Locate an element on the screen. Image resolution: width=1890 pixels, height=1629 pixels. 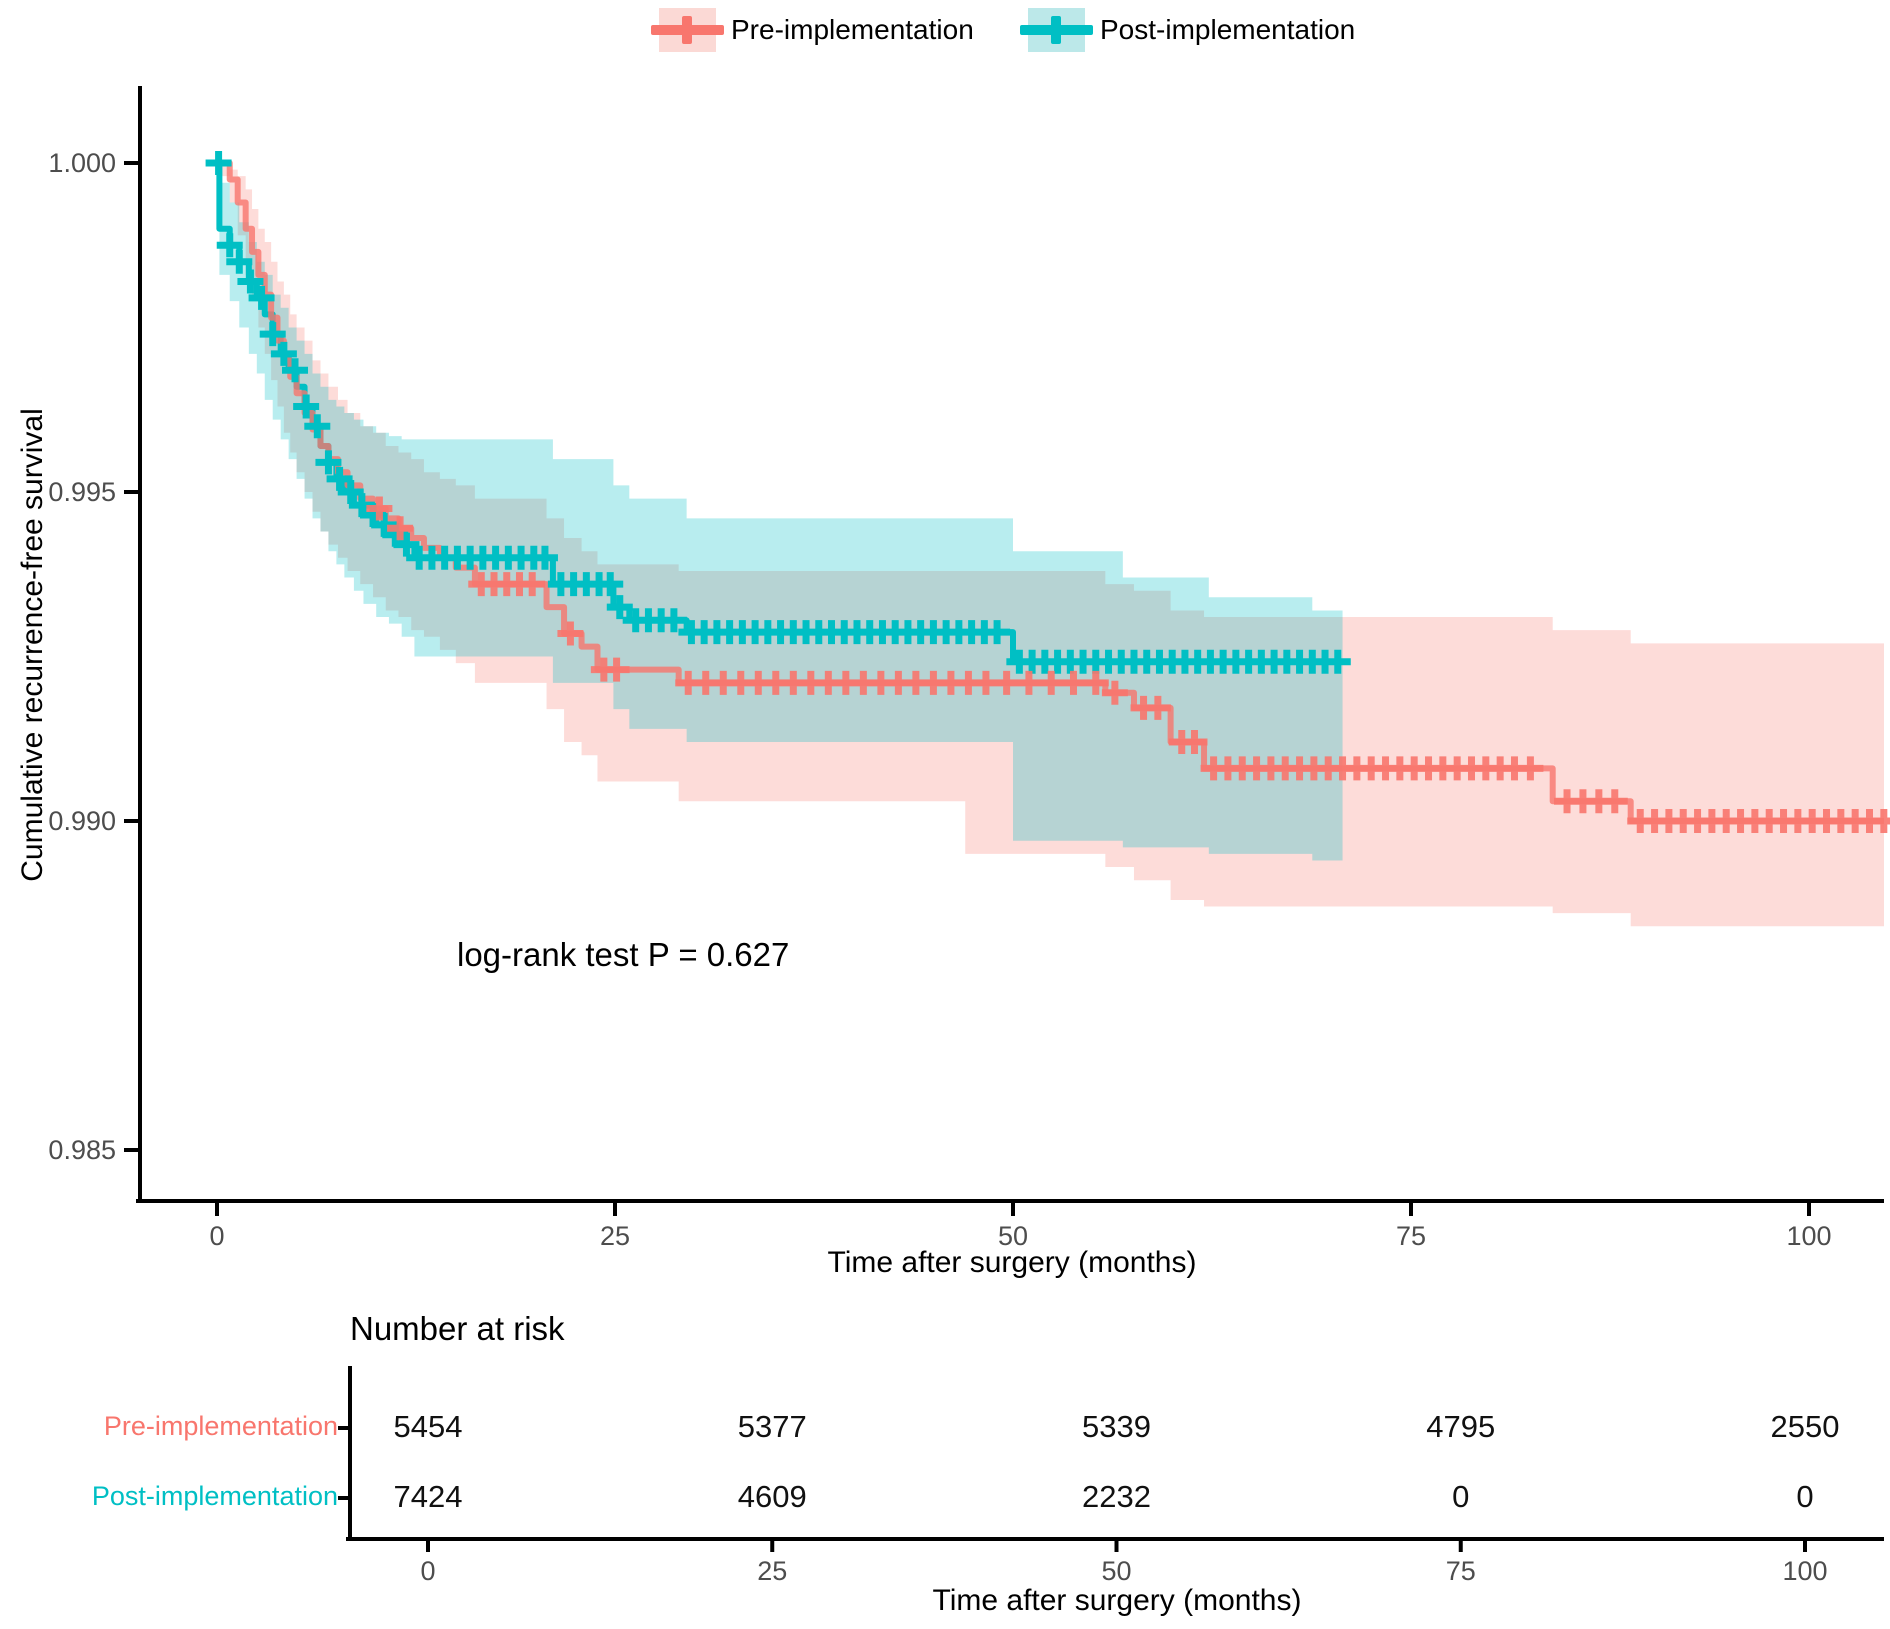
risk-x-tick-label: 50 is located at coordinates (1116, 1571).